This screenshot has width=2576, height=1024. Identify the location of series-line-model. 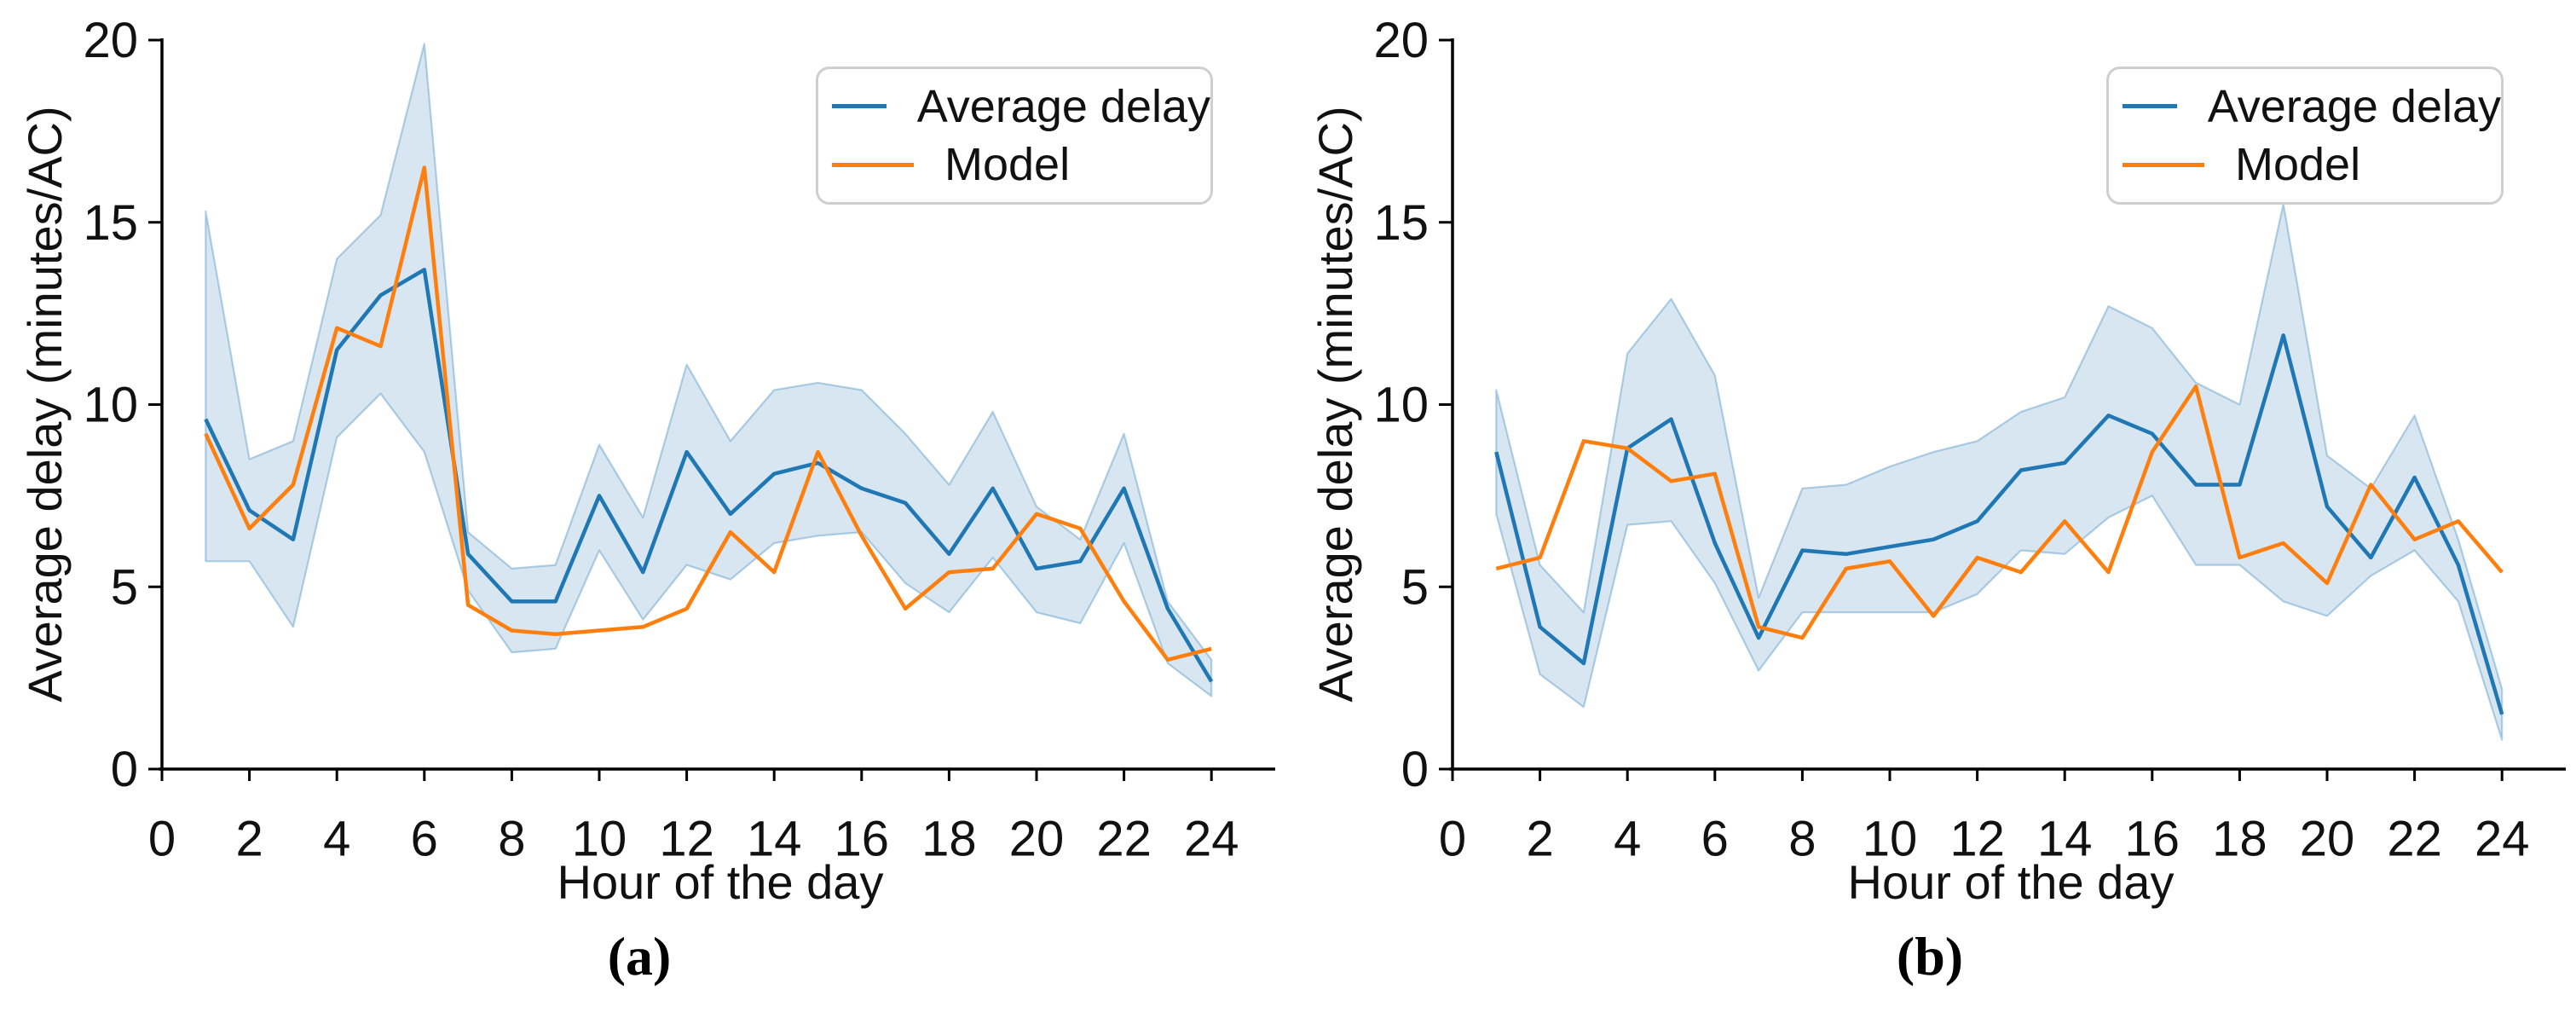
(1999, 512).